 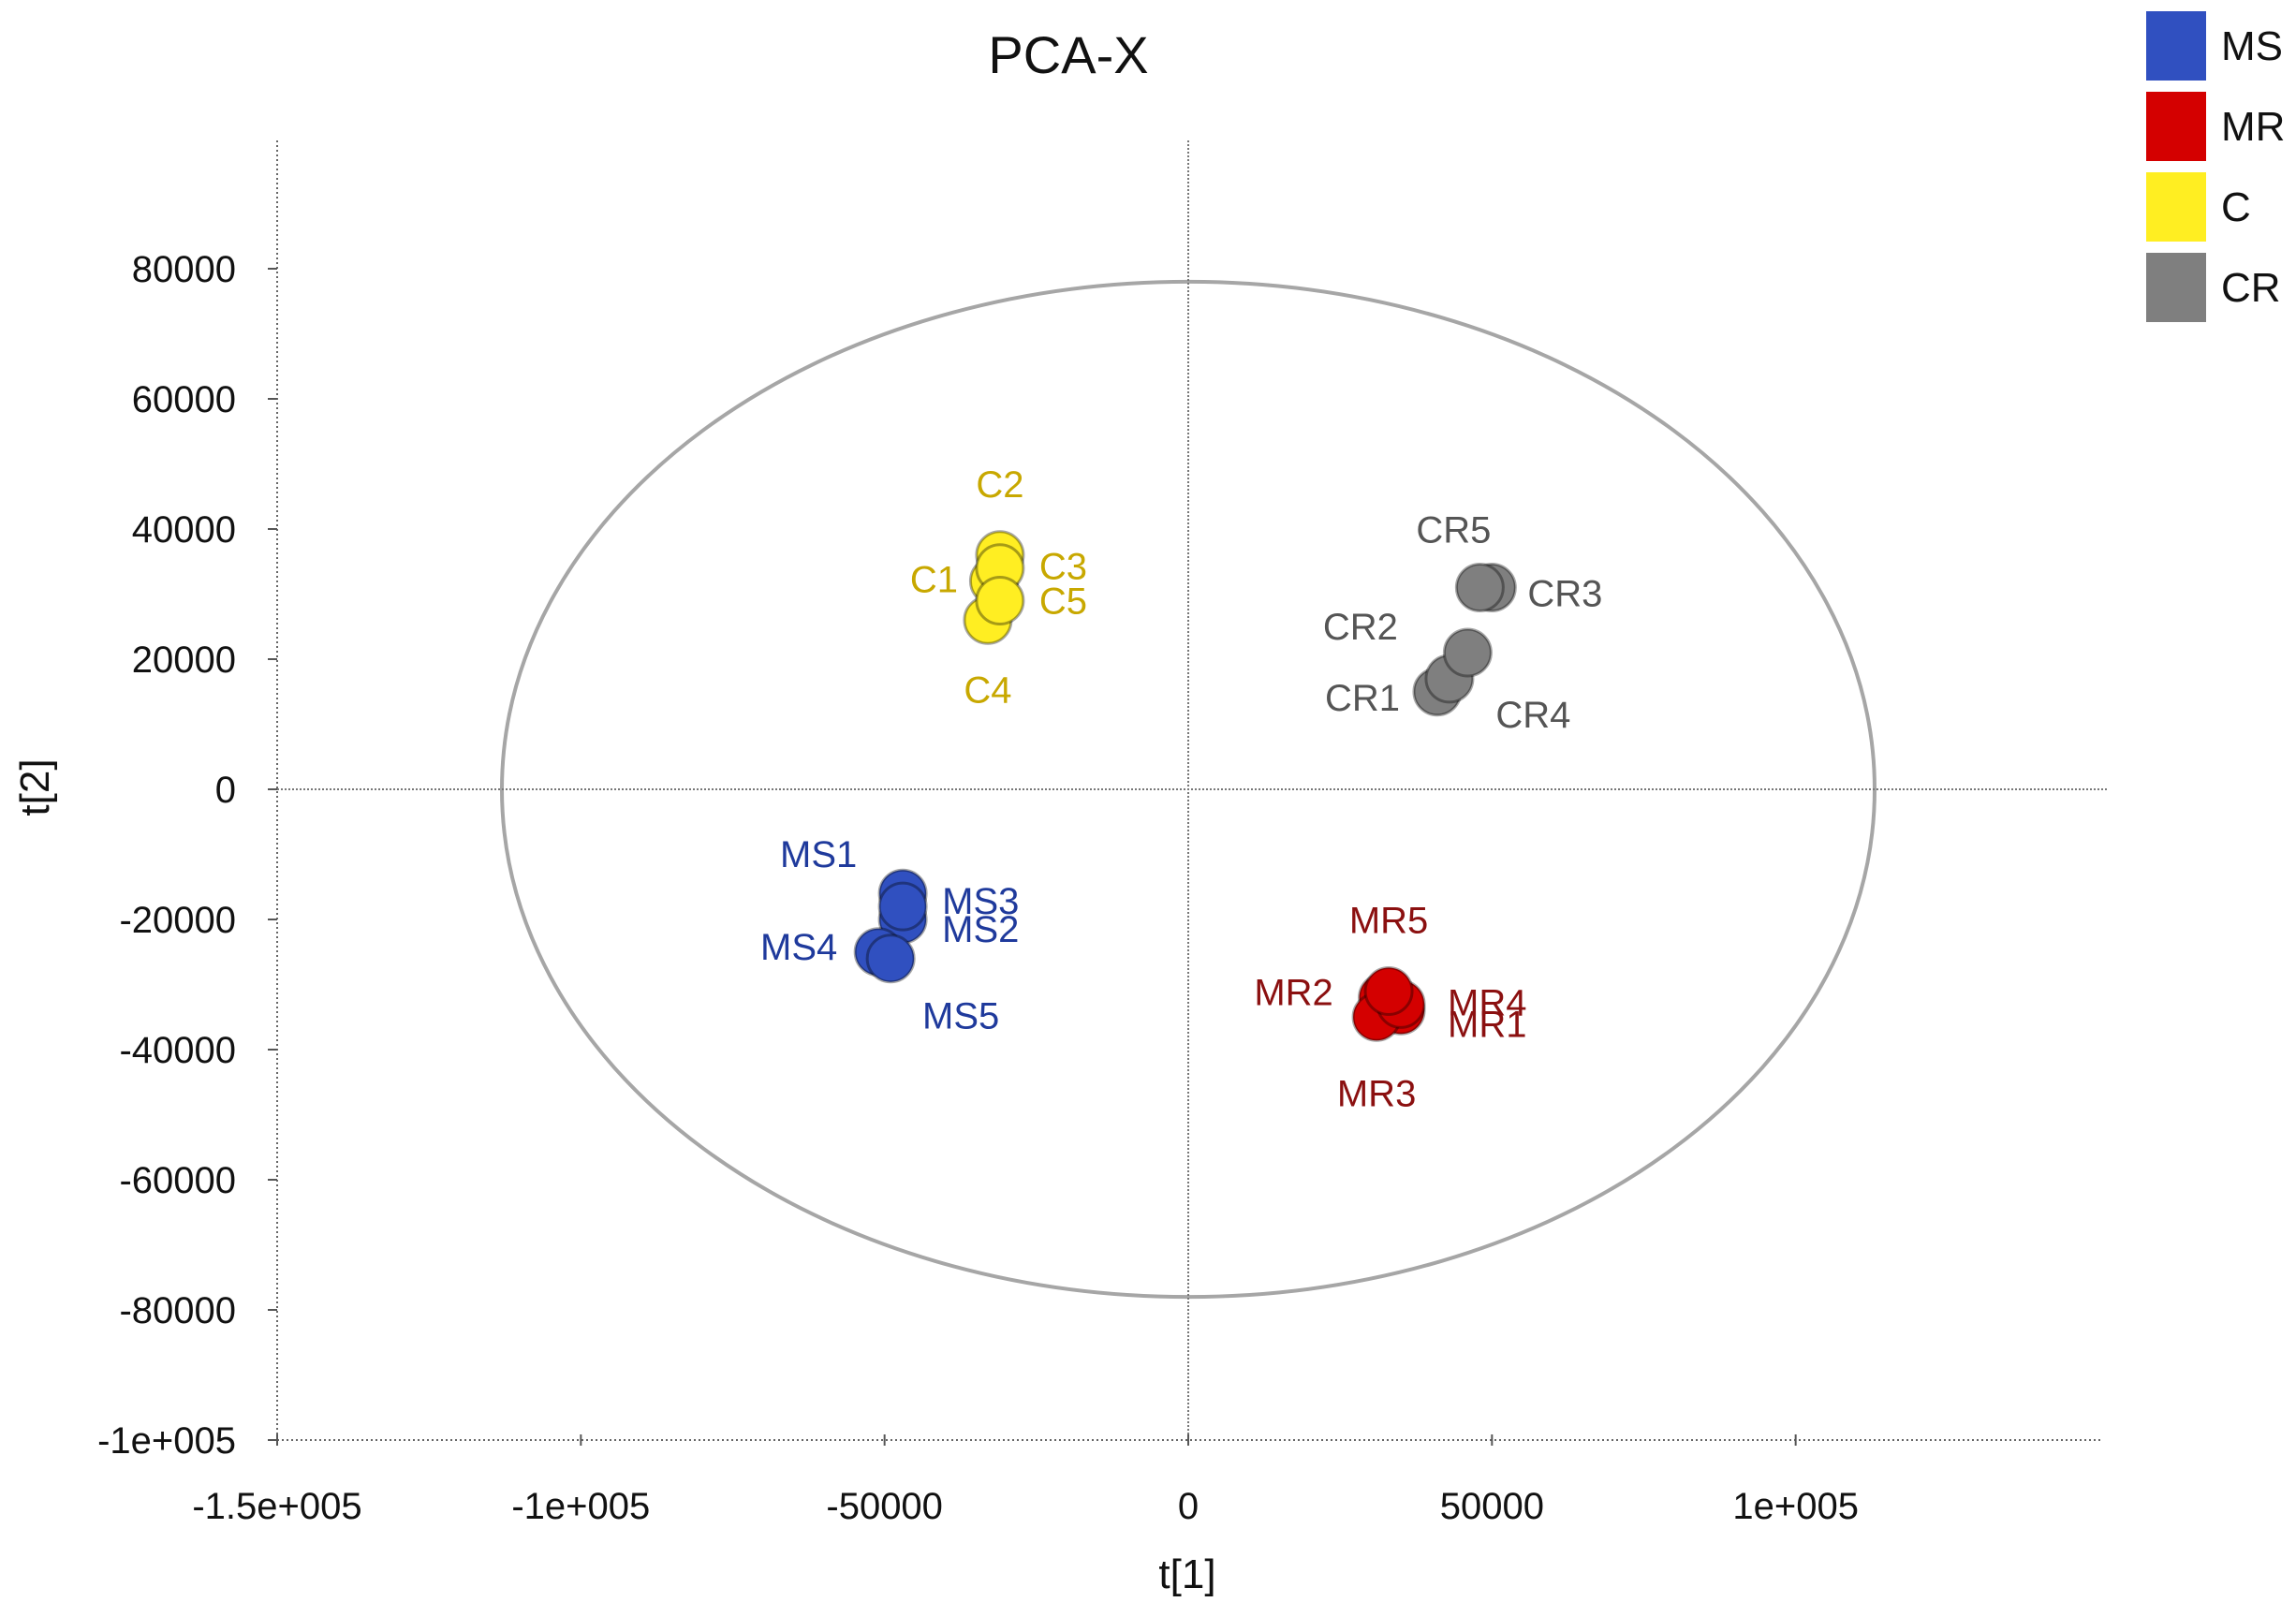 I want to click on point-label-ms3: MS3, so click(x=980, y=901).